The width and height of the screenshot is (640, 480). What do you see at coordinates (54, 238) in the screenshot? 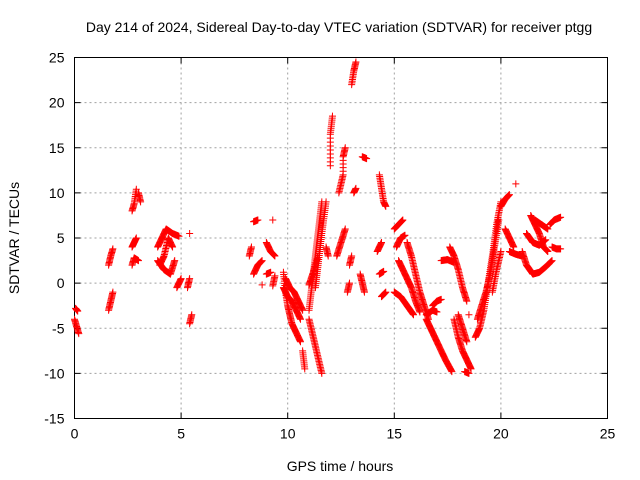
I see `y-tick-labels: -15 -10 -5 0 5 10 15 20 25` at bounding box center [54, 238].